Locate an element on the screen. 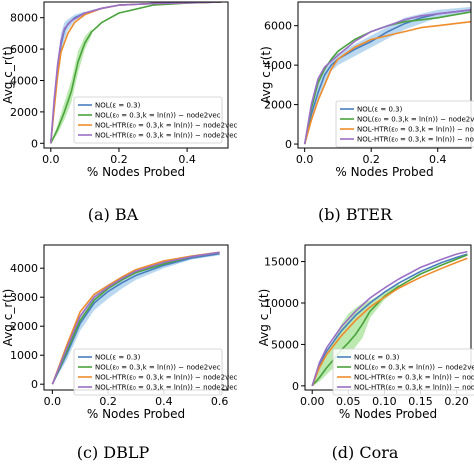  panel-caption: (d) Cora is located at coordinates (365, 452).